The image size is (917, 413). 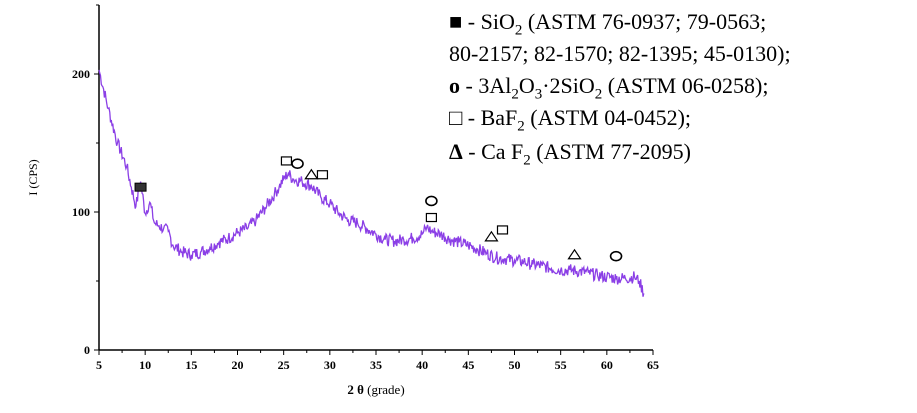 I want to click on y-tick-label: 200, so click(x=81, y=74).